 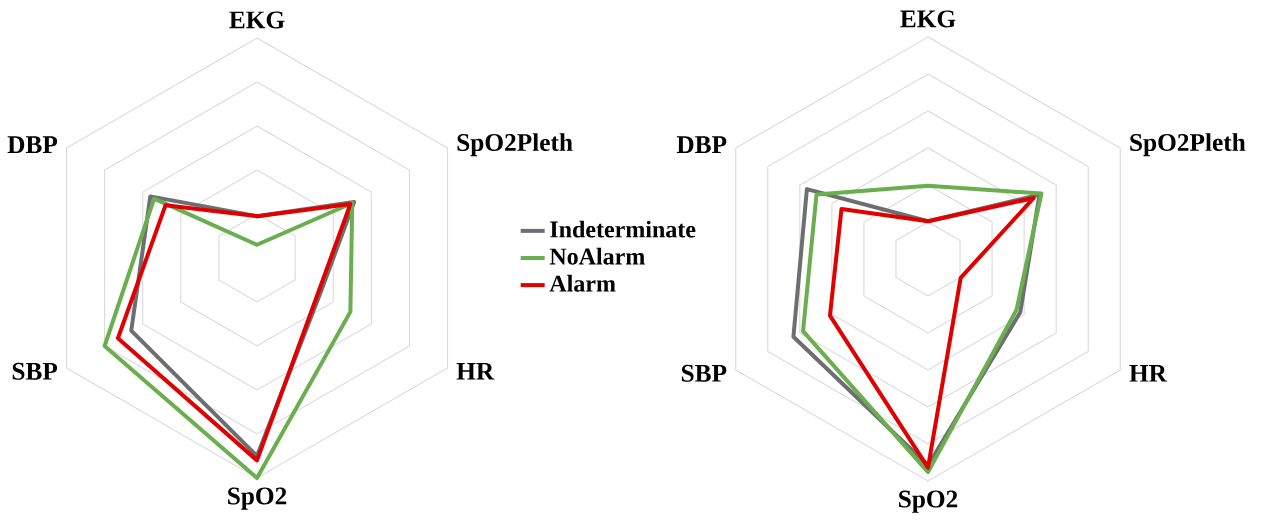 What do you see at coordinates (623, 229) in the screenshot?
I see `legend-label: Indeterminate` at bounding box center [623, 229].